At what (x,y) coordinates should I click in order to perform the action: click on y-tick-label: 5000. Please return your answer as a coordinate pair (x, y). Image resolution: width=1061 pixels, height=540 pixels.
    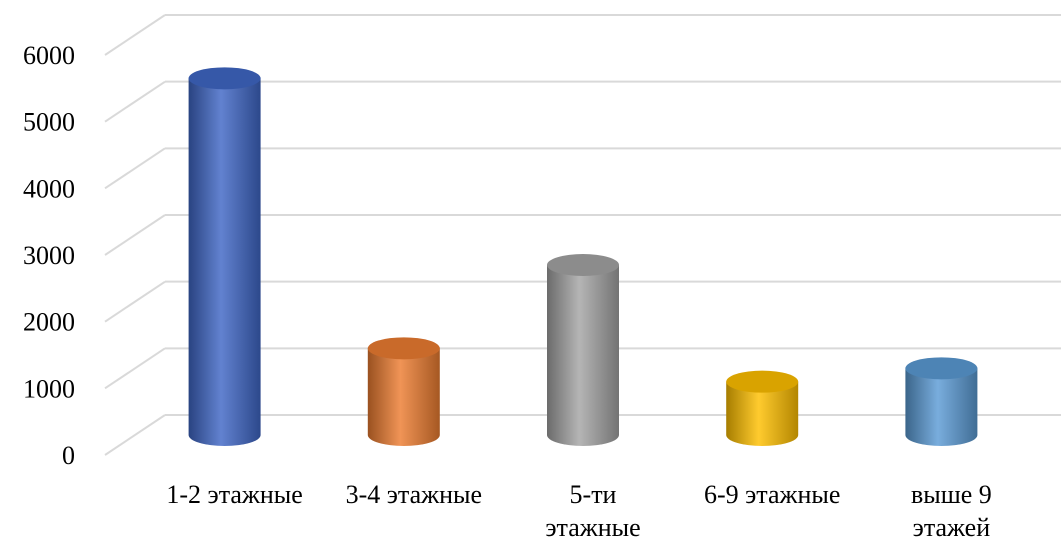
    Looking at the image, I should click on (49, 122).